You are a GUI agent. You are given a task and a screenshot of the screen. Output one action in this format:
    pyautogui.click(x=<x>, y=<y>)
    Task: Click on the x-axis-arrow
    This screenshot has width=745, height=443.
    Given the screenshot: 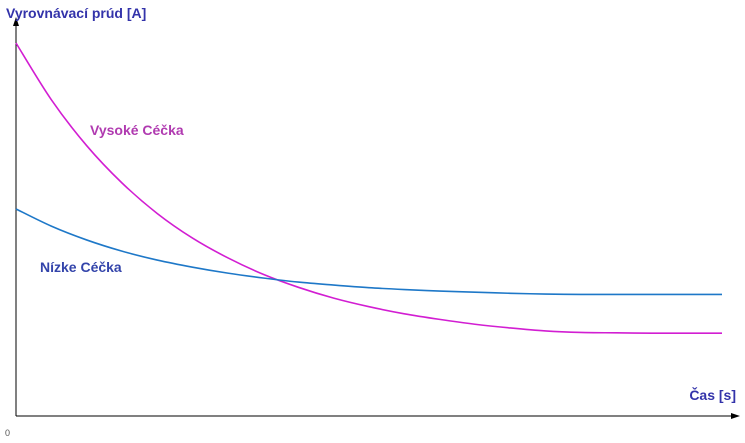 What is the action you would take?
    pyautogui.click(x=735, y=416)
    